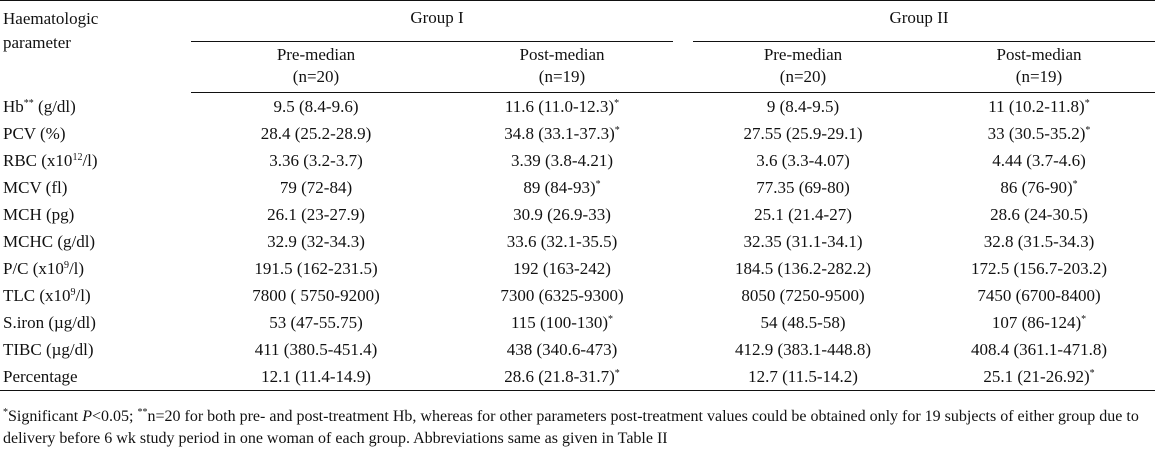 This screenshot has height=467, width=1155. What do you see at coordinates (316, 67) in the screenshot?
I see `g1-pre-header: Pre-median (n=20)` at bounding box center [316, 67].